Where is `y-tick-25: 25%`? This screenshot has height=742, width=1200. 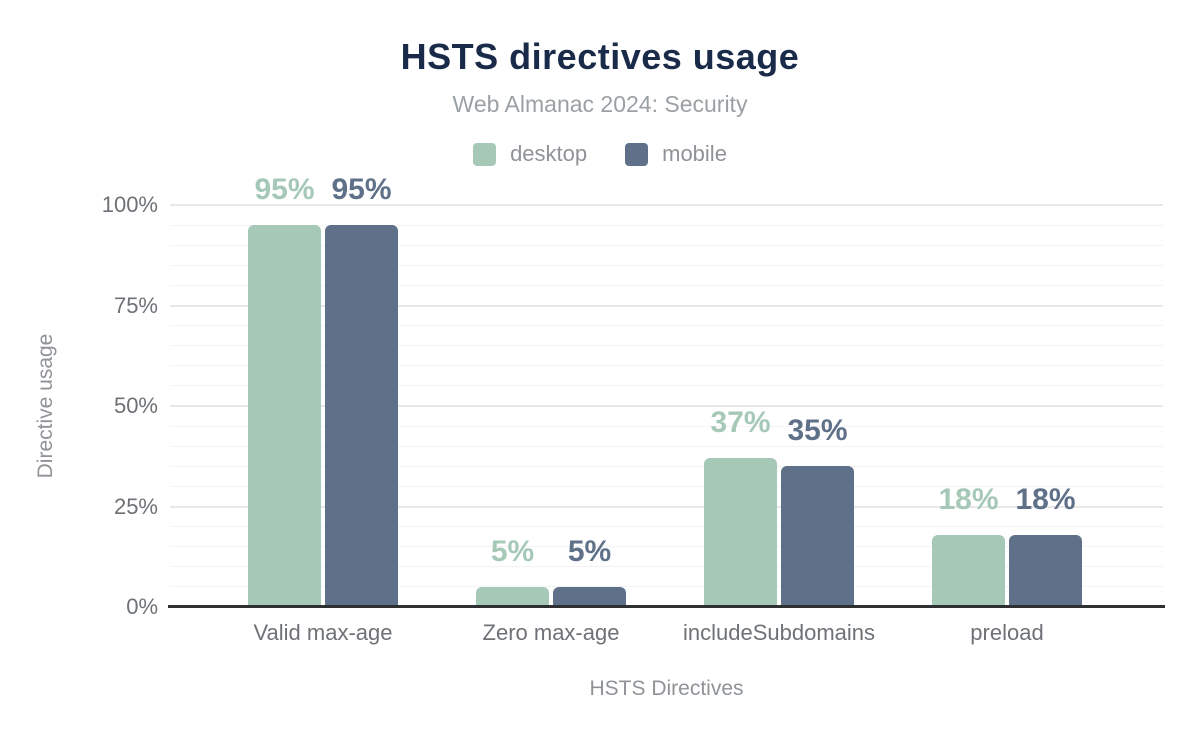 y-tick-25: 25% is located at coordinates (135, 506).